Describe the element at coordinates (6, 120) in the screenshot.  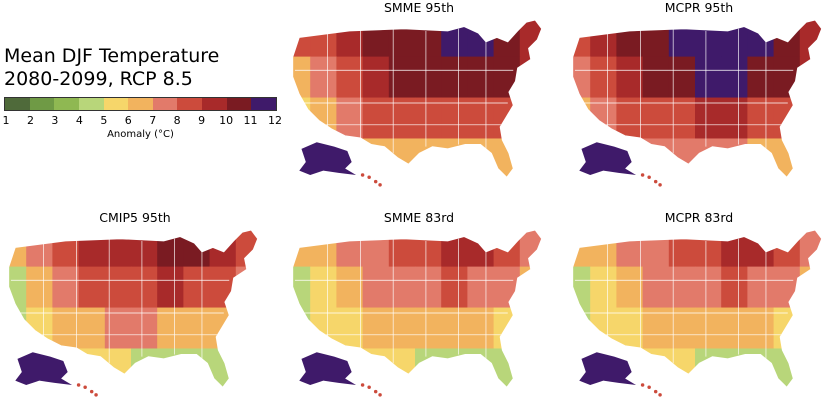
I see `colorbar-tick-label: 1` at that location.